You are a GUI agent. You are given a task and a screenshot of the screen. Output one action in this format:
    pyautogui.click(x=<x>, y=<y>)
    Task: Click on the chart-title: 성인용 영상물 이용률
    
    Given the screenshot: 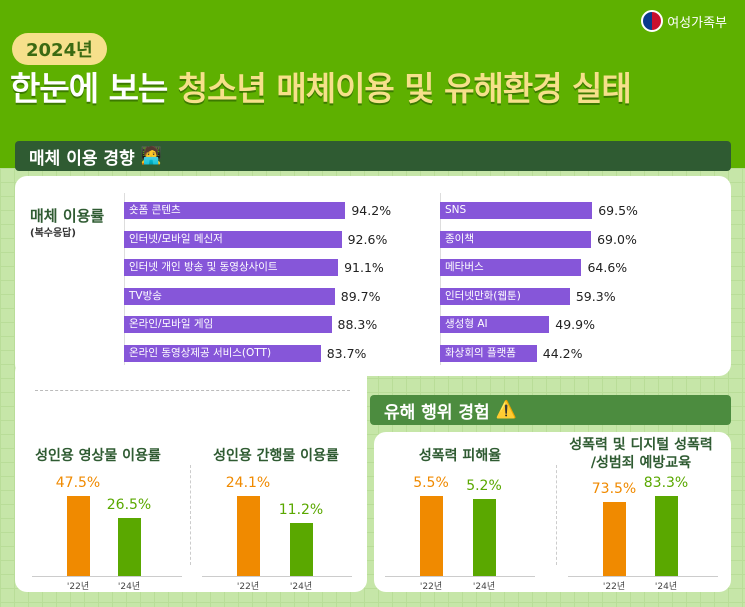 What is the action you would take?
    pyautogui.click(x=98, y=456)
    